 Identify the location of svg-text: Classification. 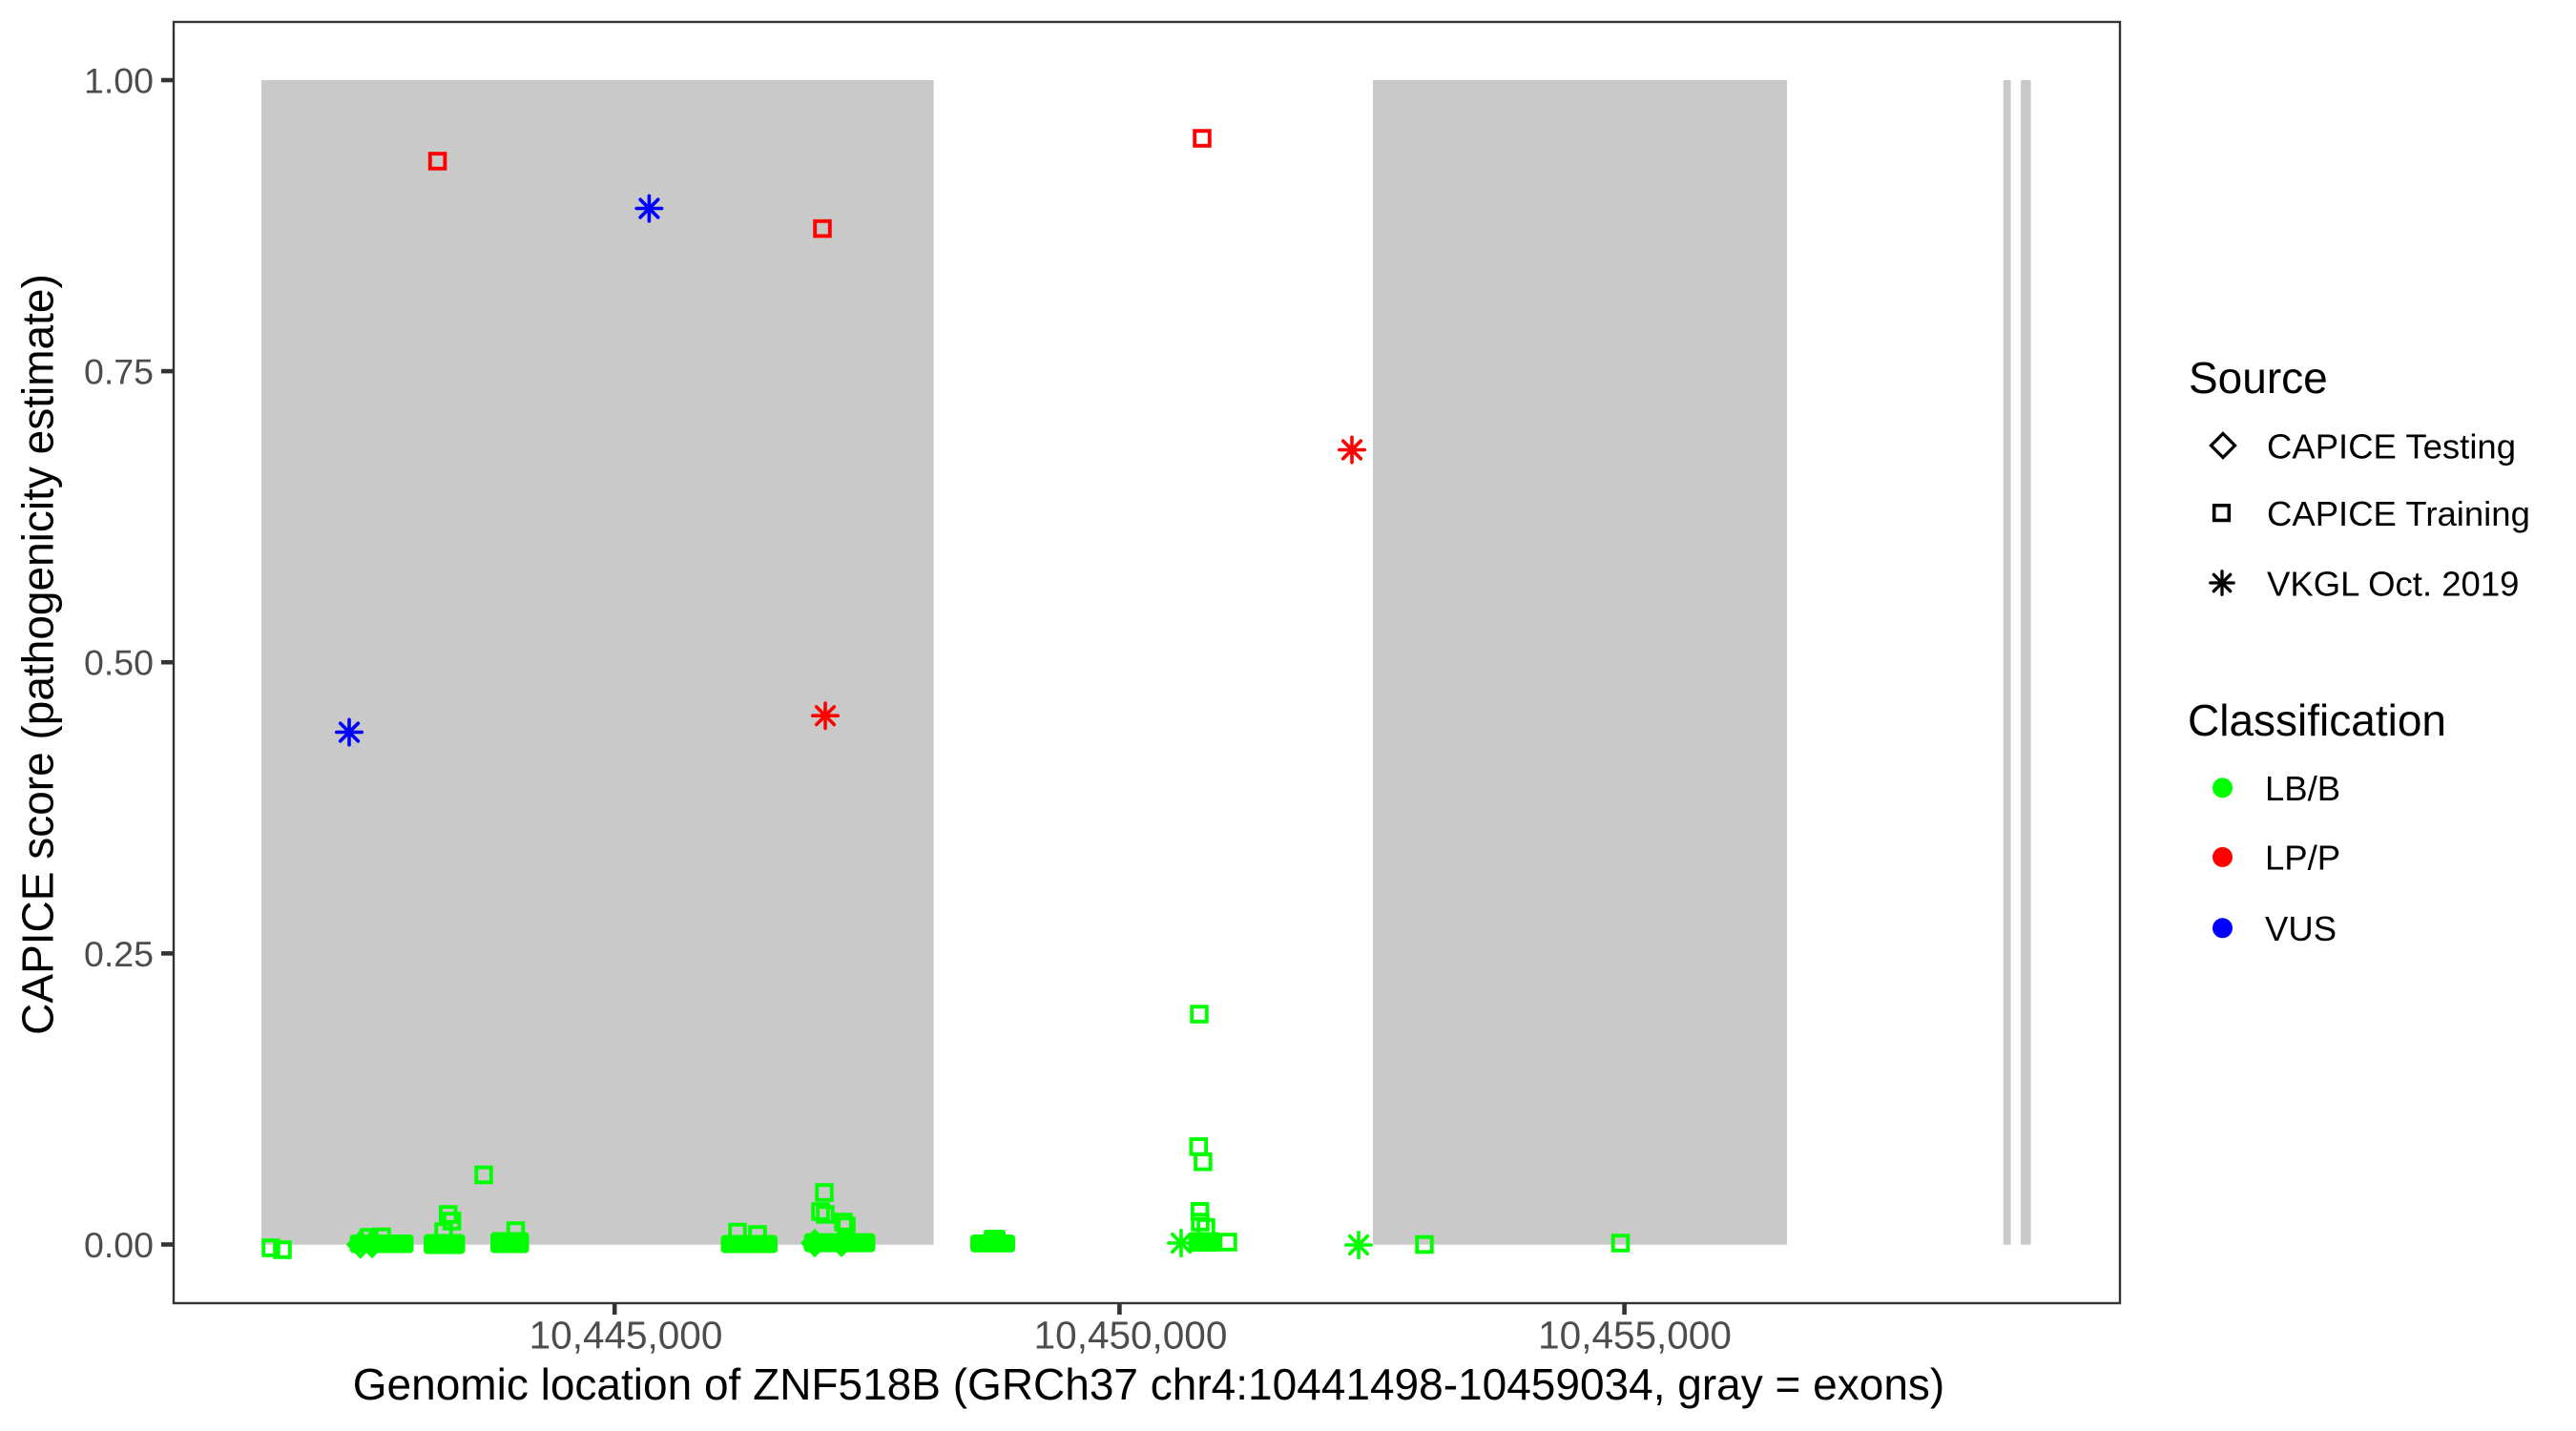
(2317, 720).